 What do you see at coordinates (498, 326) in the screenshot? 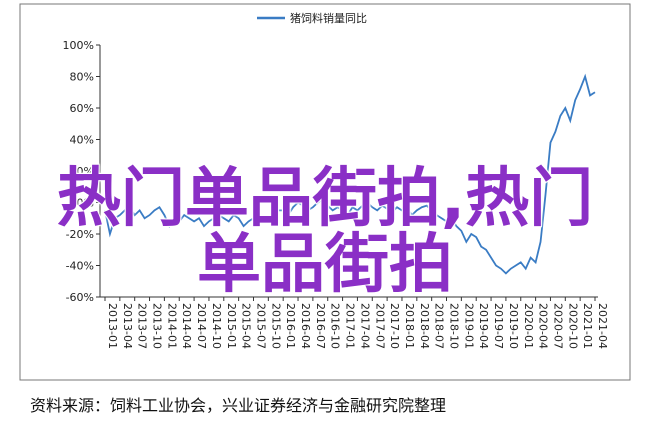
I see `x-tick-label: 2019-07` at bounding box center [498, 326].